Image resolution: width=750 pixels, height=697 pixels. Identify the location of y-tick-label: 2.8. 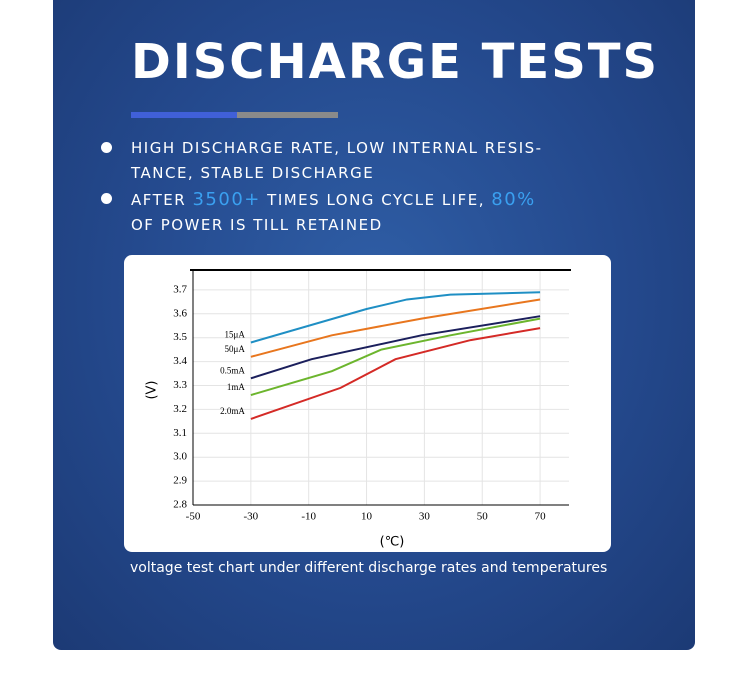
(180, 505).